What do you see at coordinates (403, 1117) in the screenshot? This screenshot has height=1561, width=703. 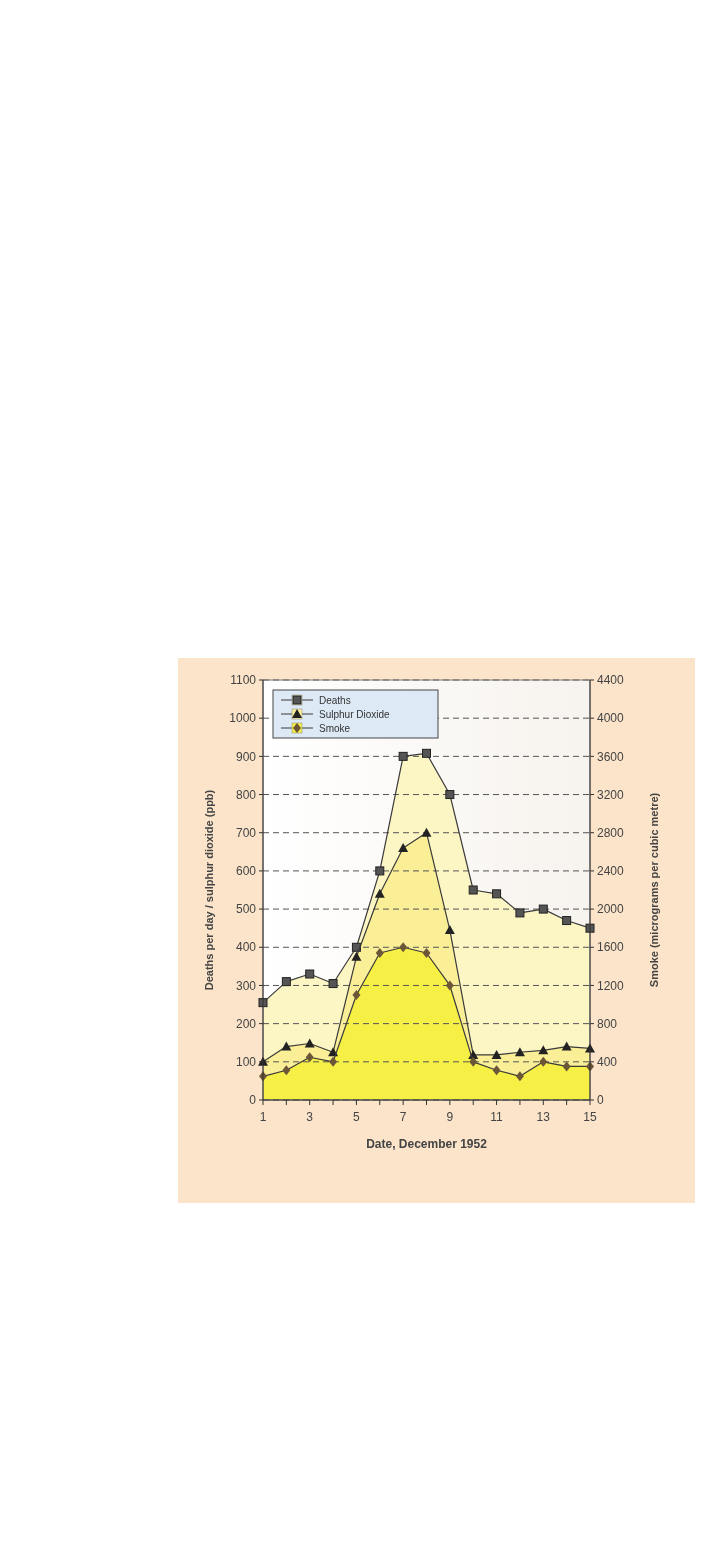 I see `x-tick-label: 7` at bounding box center [403, 1117].